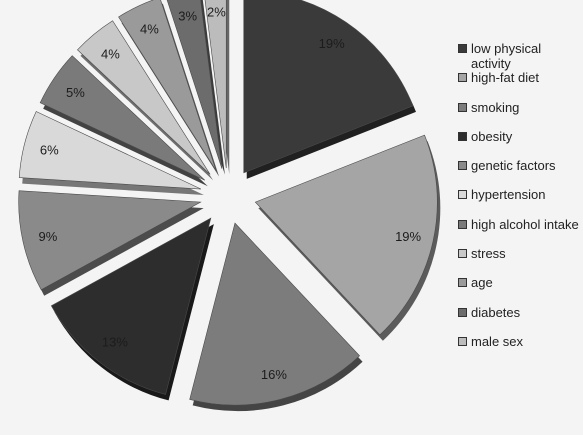  Describe the element at coordinates (49, 150) in the screenshot. I see `data-label: 6%` at that location.